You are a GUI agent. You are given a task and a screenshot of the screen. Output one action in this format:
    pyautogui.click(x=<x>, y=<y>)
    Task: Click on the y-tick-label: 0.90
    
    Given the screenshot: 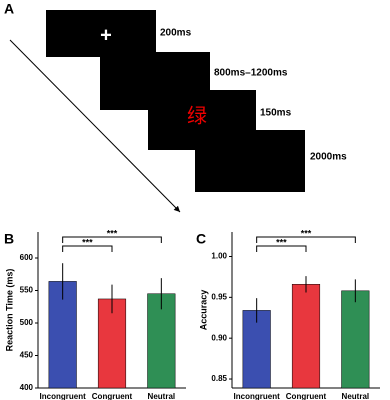 What is the action you would take?
    pyautogui.click(x=219, y=337)
    